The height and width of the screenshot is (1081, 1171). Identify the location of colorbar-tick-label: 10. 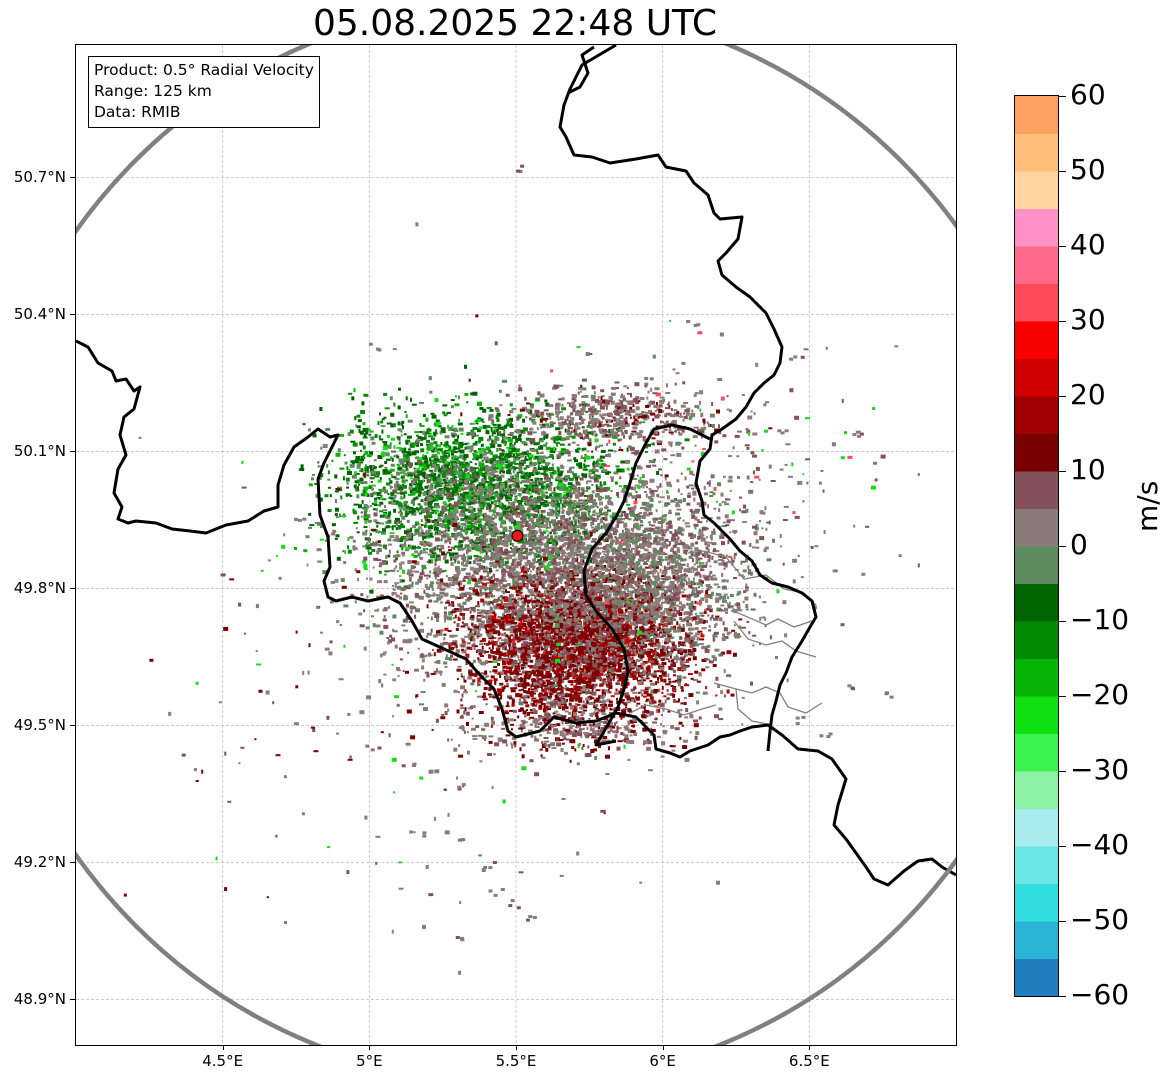
(1088, 469).